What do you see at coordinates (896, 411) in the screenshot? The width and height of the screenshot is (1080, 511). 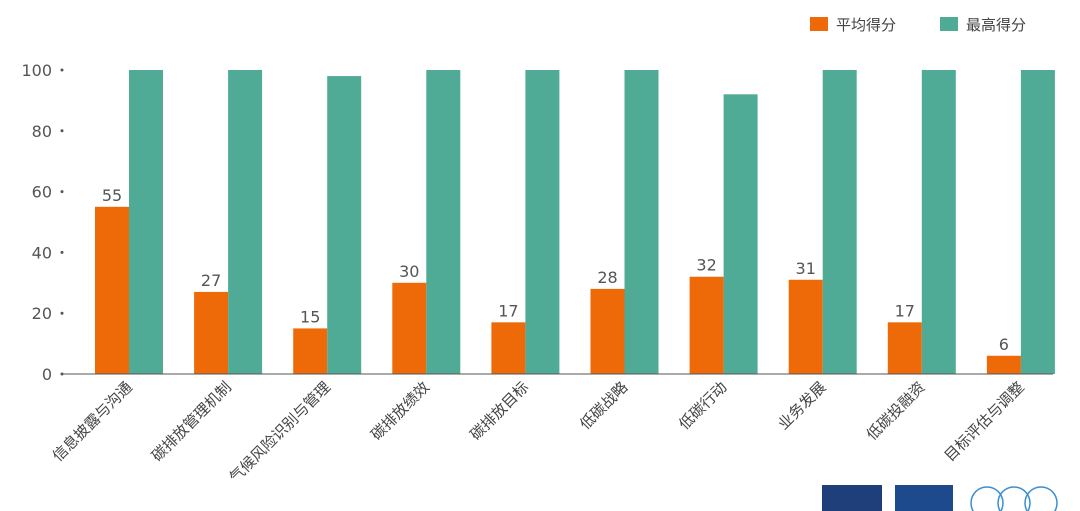 I see `category-label: 低碳投融资` at bounding box center [896, 411].